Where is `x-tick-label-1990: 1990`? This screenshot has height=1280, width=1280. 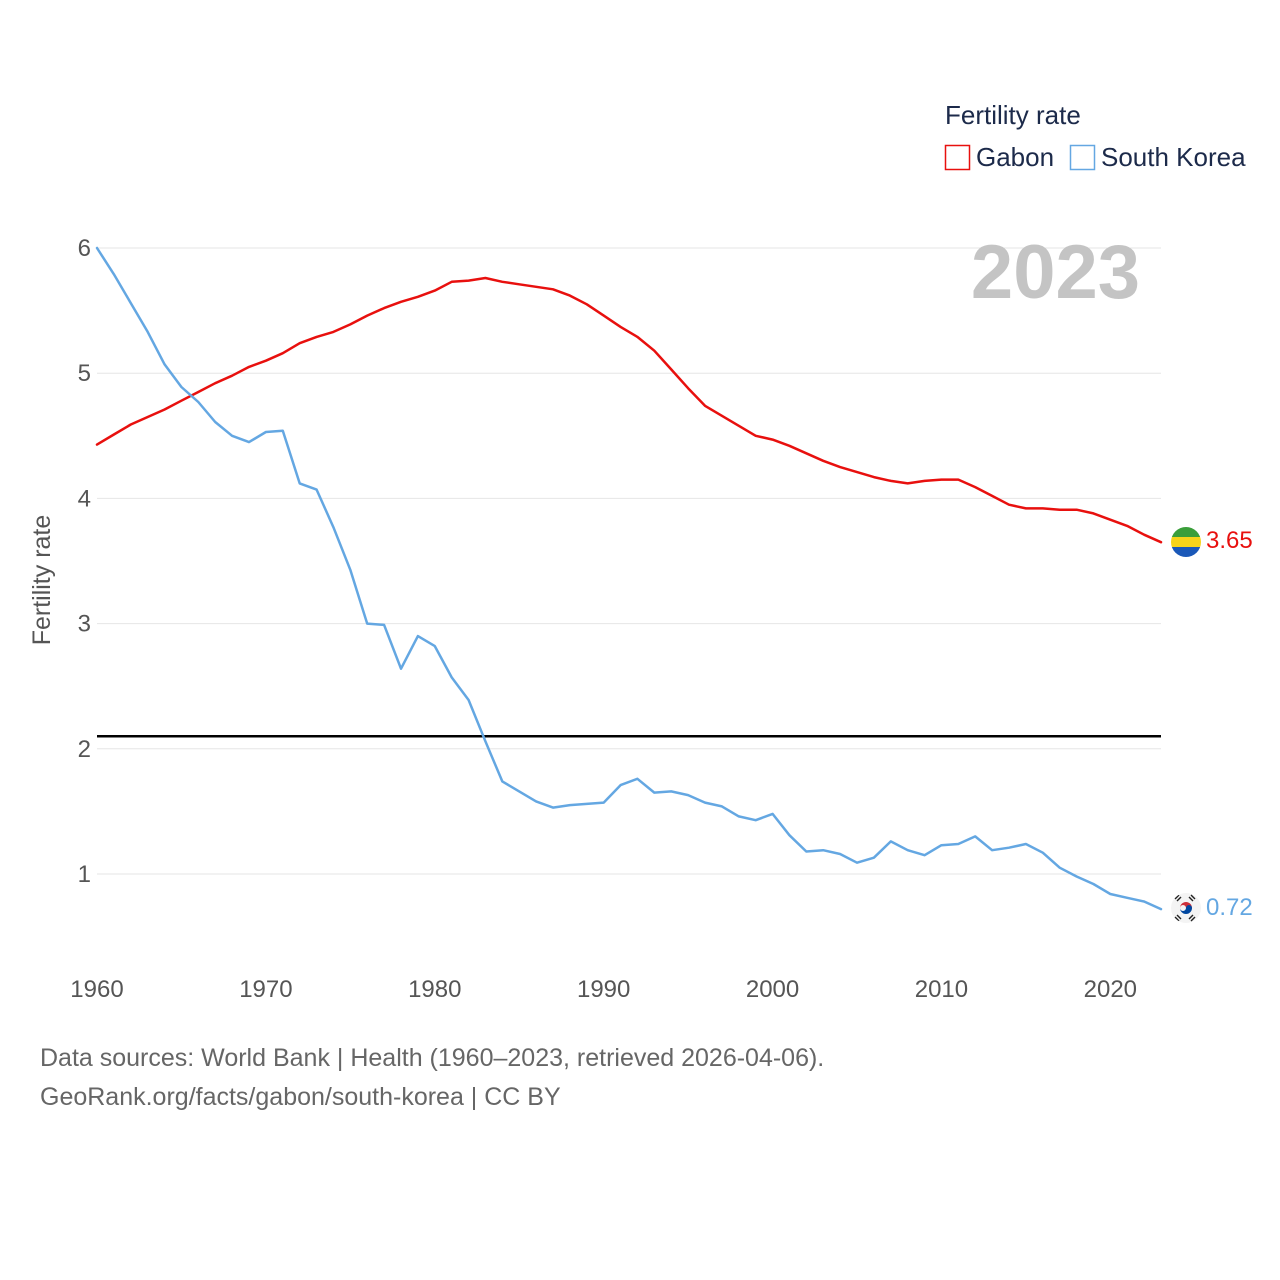 x-tick-label-1990: 1990 is located at coordinates (603, 989).